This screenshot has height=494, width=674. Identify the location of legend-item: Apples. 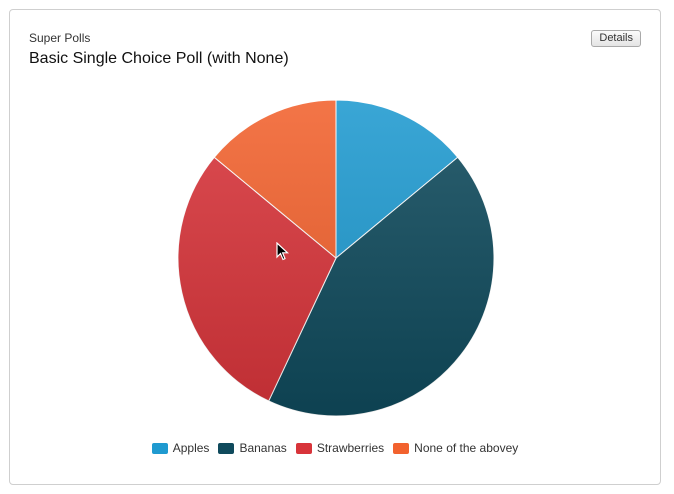
(180, 448).